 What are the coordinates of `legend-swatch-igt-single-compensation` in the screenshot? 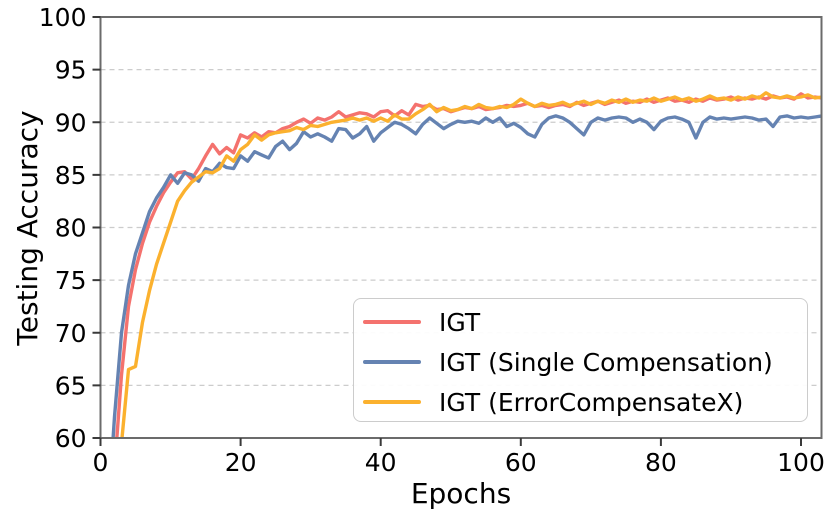 It's located at (392, 362).